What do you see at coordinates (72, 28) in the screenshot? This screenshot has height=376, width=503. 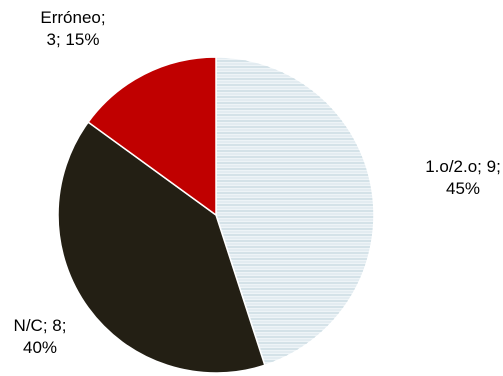 I see `data-label-err-neo: Erróneo; 3; 15%` at bounding box center [72, 28].